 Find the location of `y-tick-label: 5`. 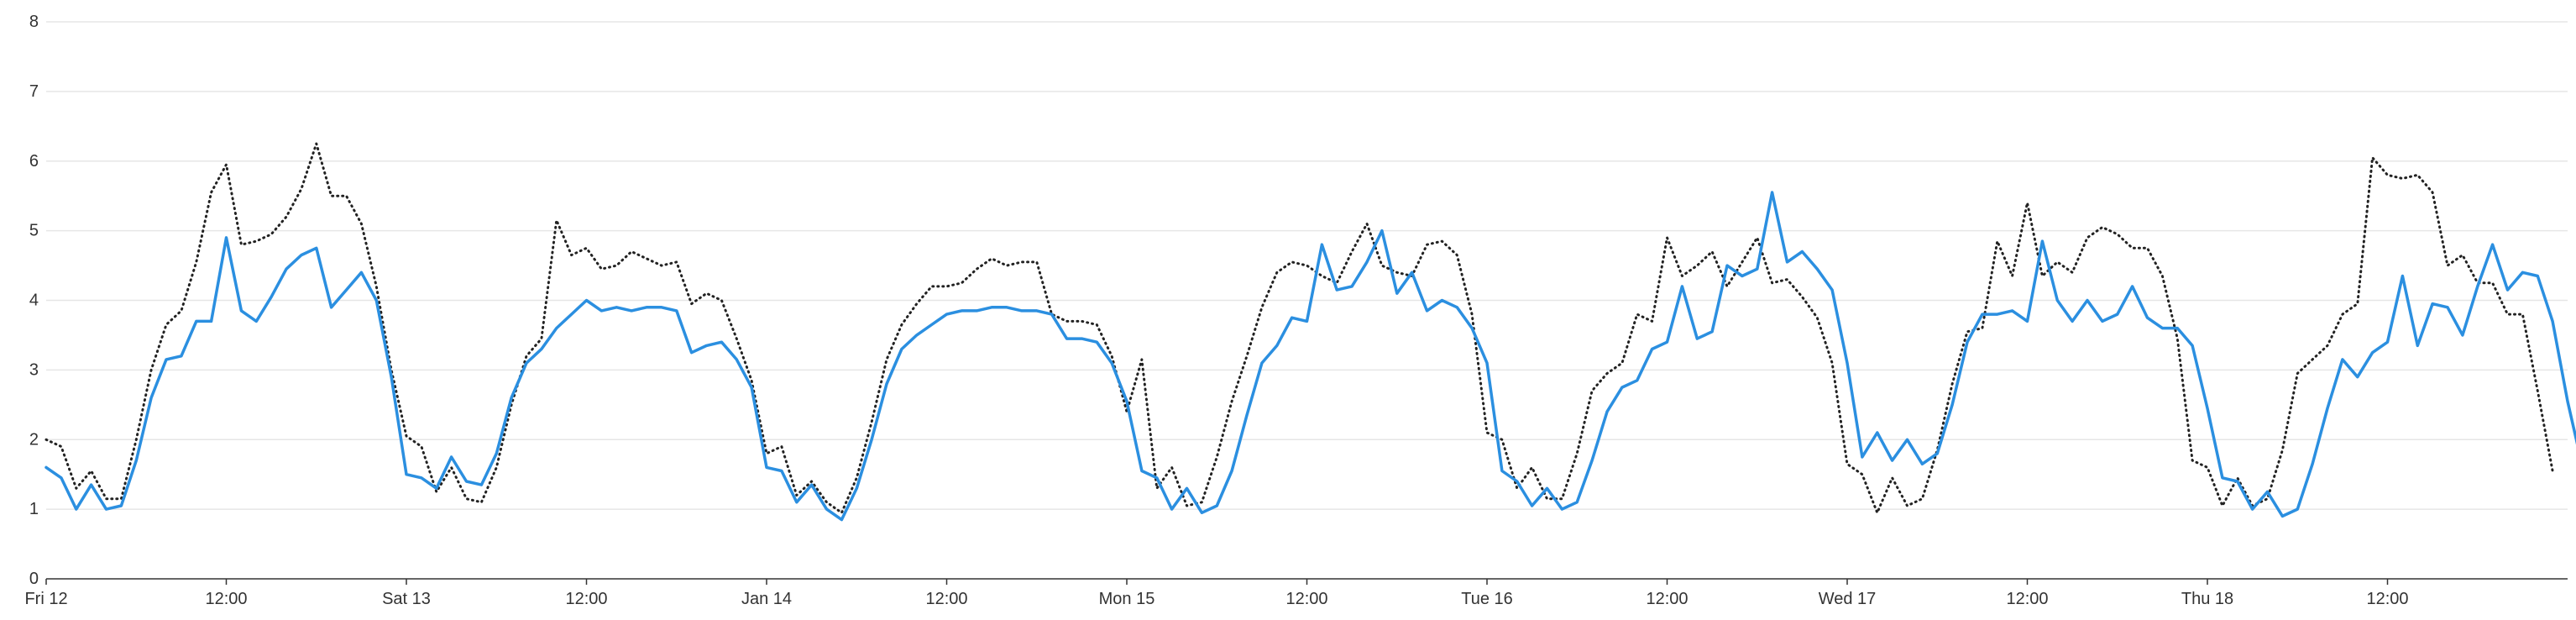

y-tick-label: 5 is located at coordinates (34, 231).